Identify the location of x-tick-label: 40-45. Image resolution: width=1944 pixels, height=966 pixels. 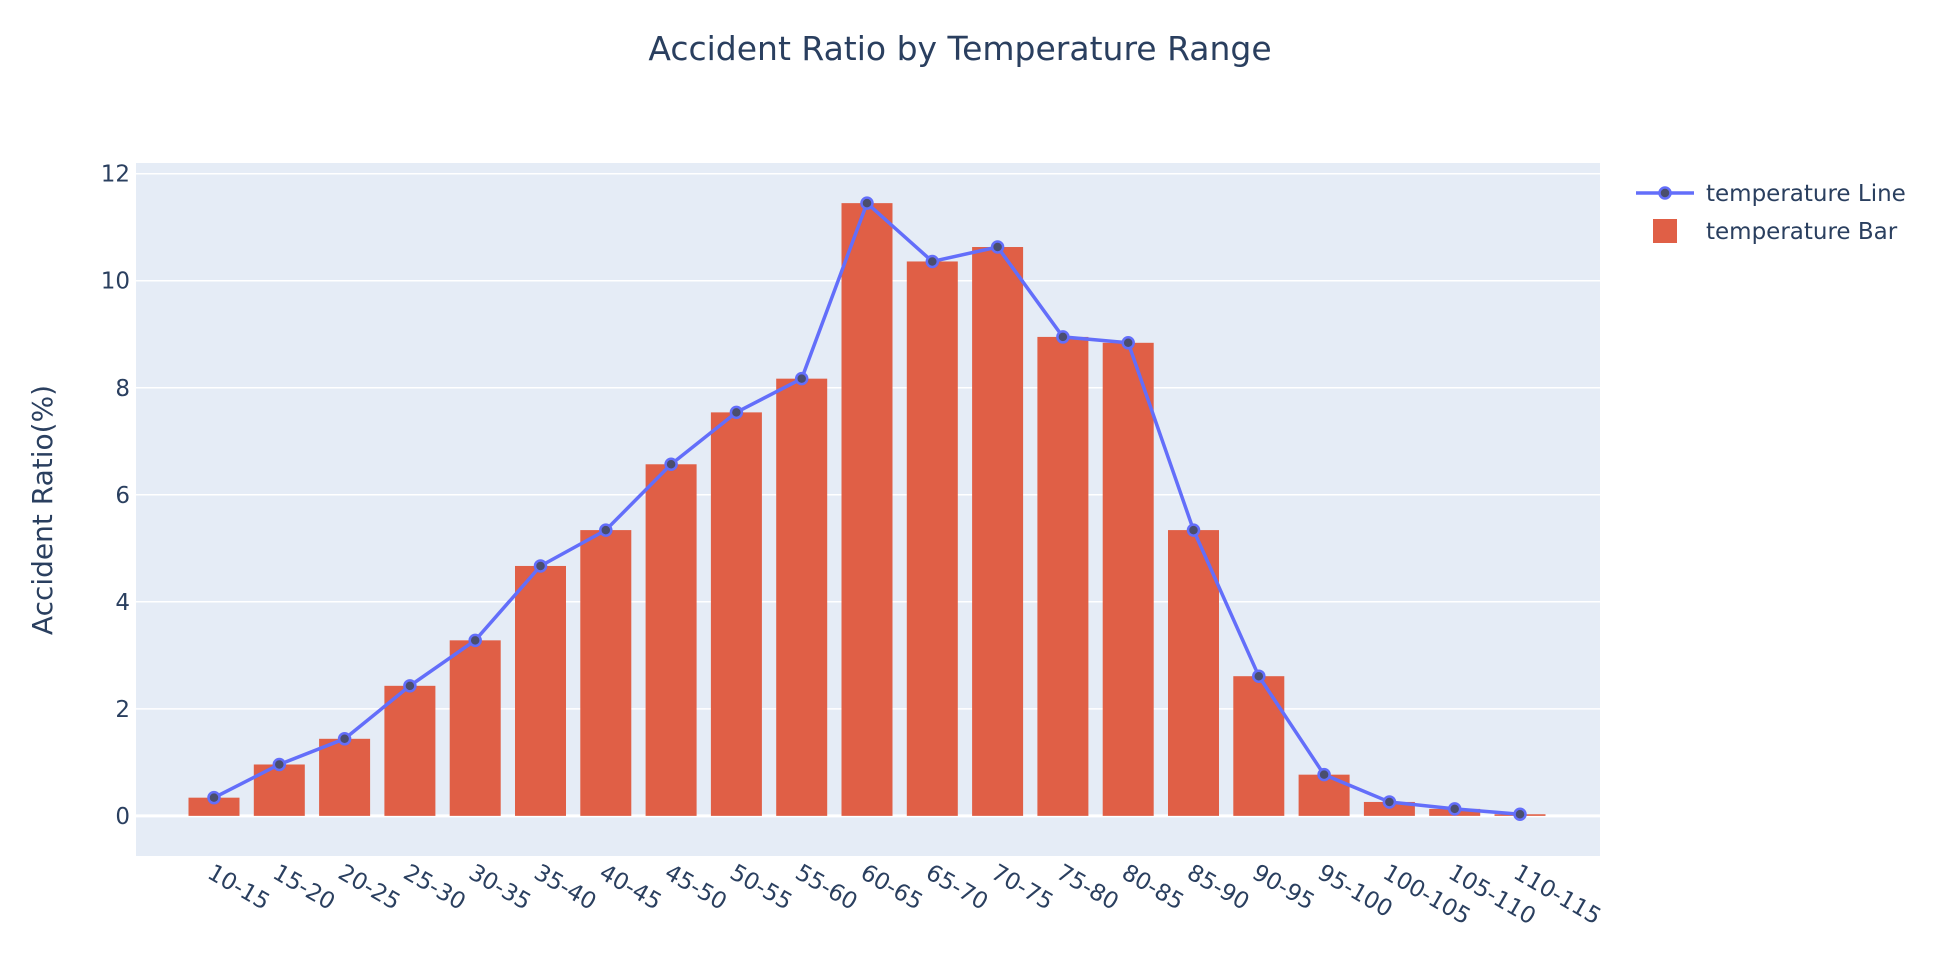
(630, 888).